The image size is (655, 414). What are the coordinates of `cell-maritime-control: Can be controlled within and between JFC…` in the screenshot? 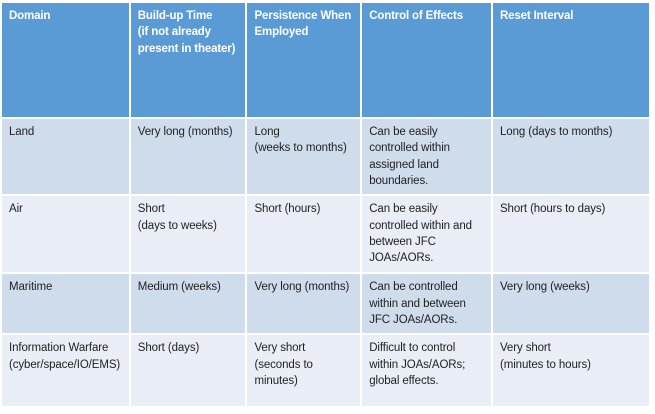 It's located at (426, 304).